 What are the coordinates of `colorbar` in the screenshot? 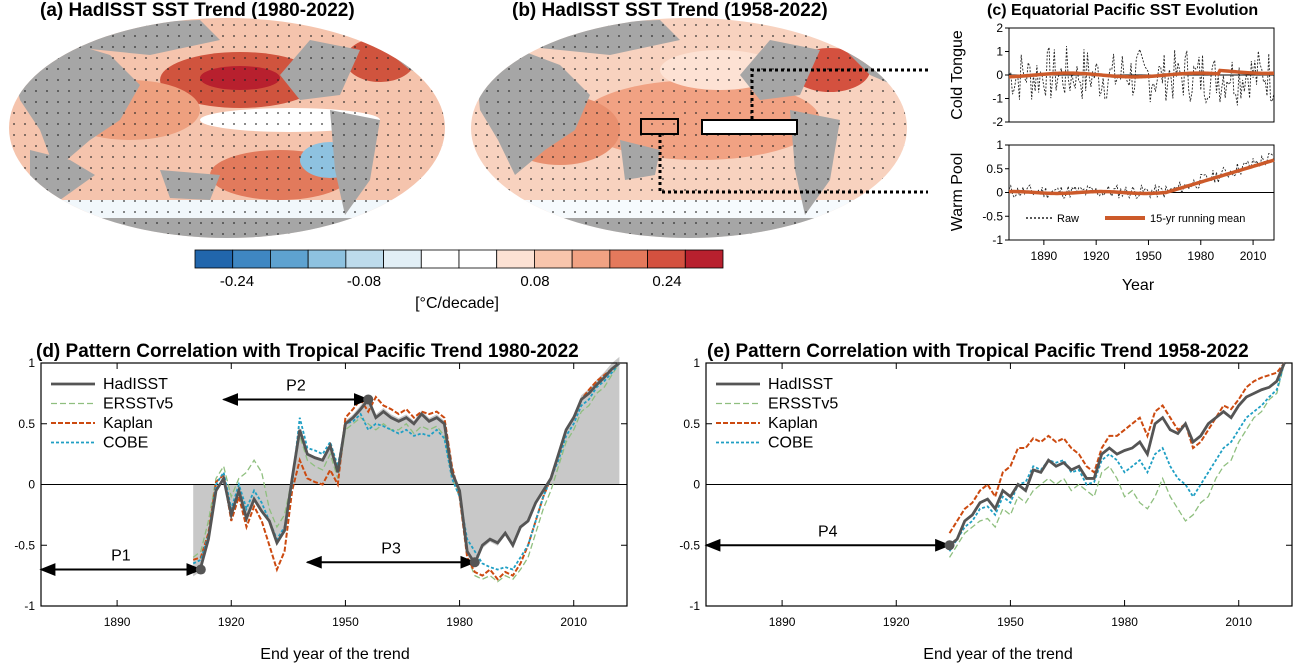 It's located at (459, 259).